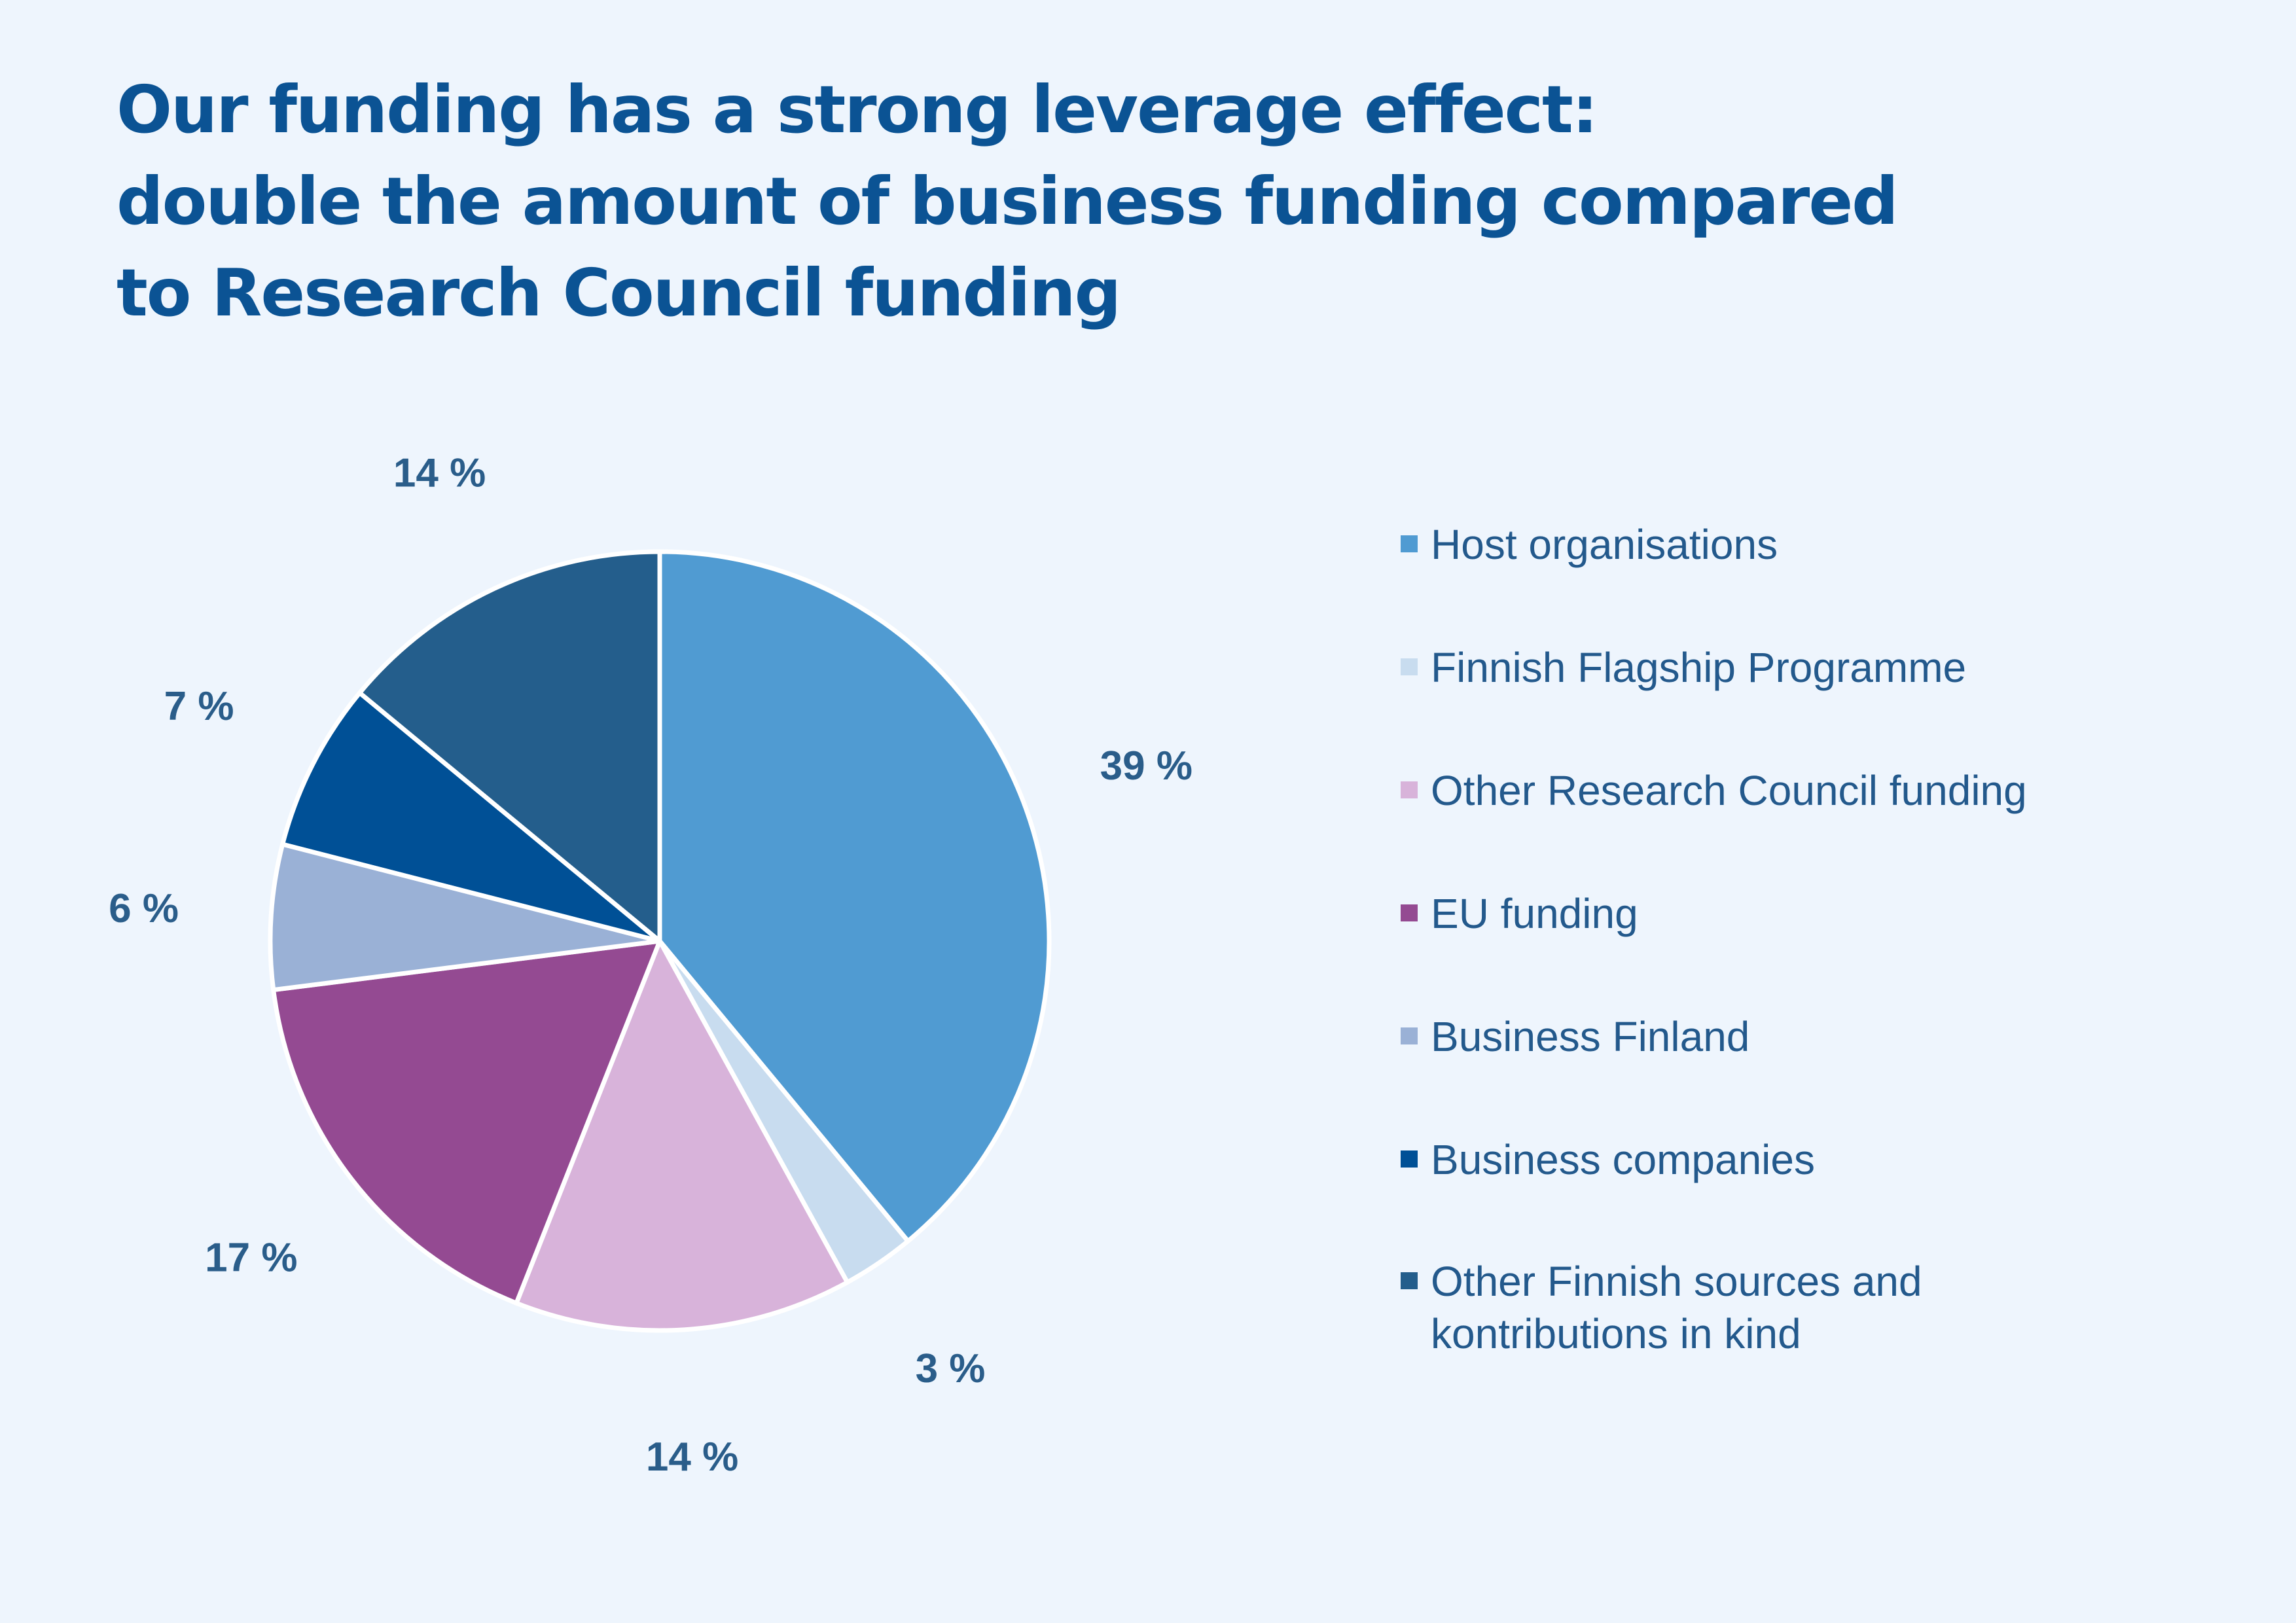 The image size is (2296, 1623). What do you see at coordinates (465, 918) in the screenshot?
I see `pie-slice-business-finland` at bounding box center [465, 918].